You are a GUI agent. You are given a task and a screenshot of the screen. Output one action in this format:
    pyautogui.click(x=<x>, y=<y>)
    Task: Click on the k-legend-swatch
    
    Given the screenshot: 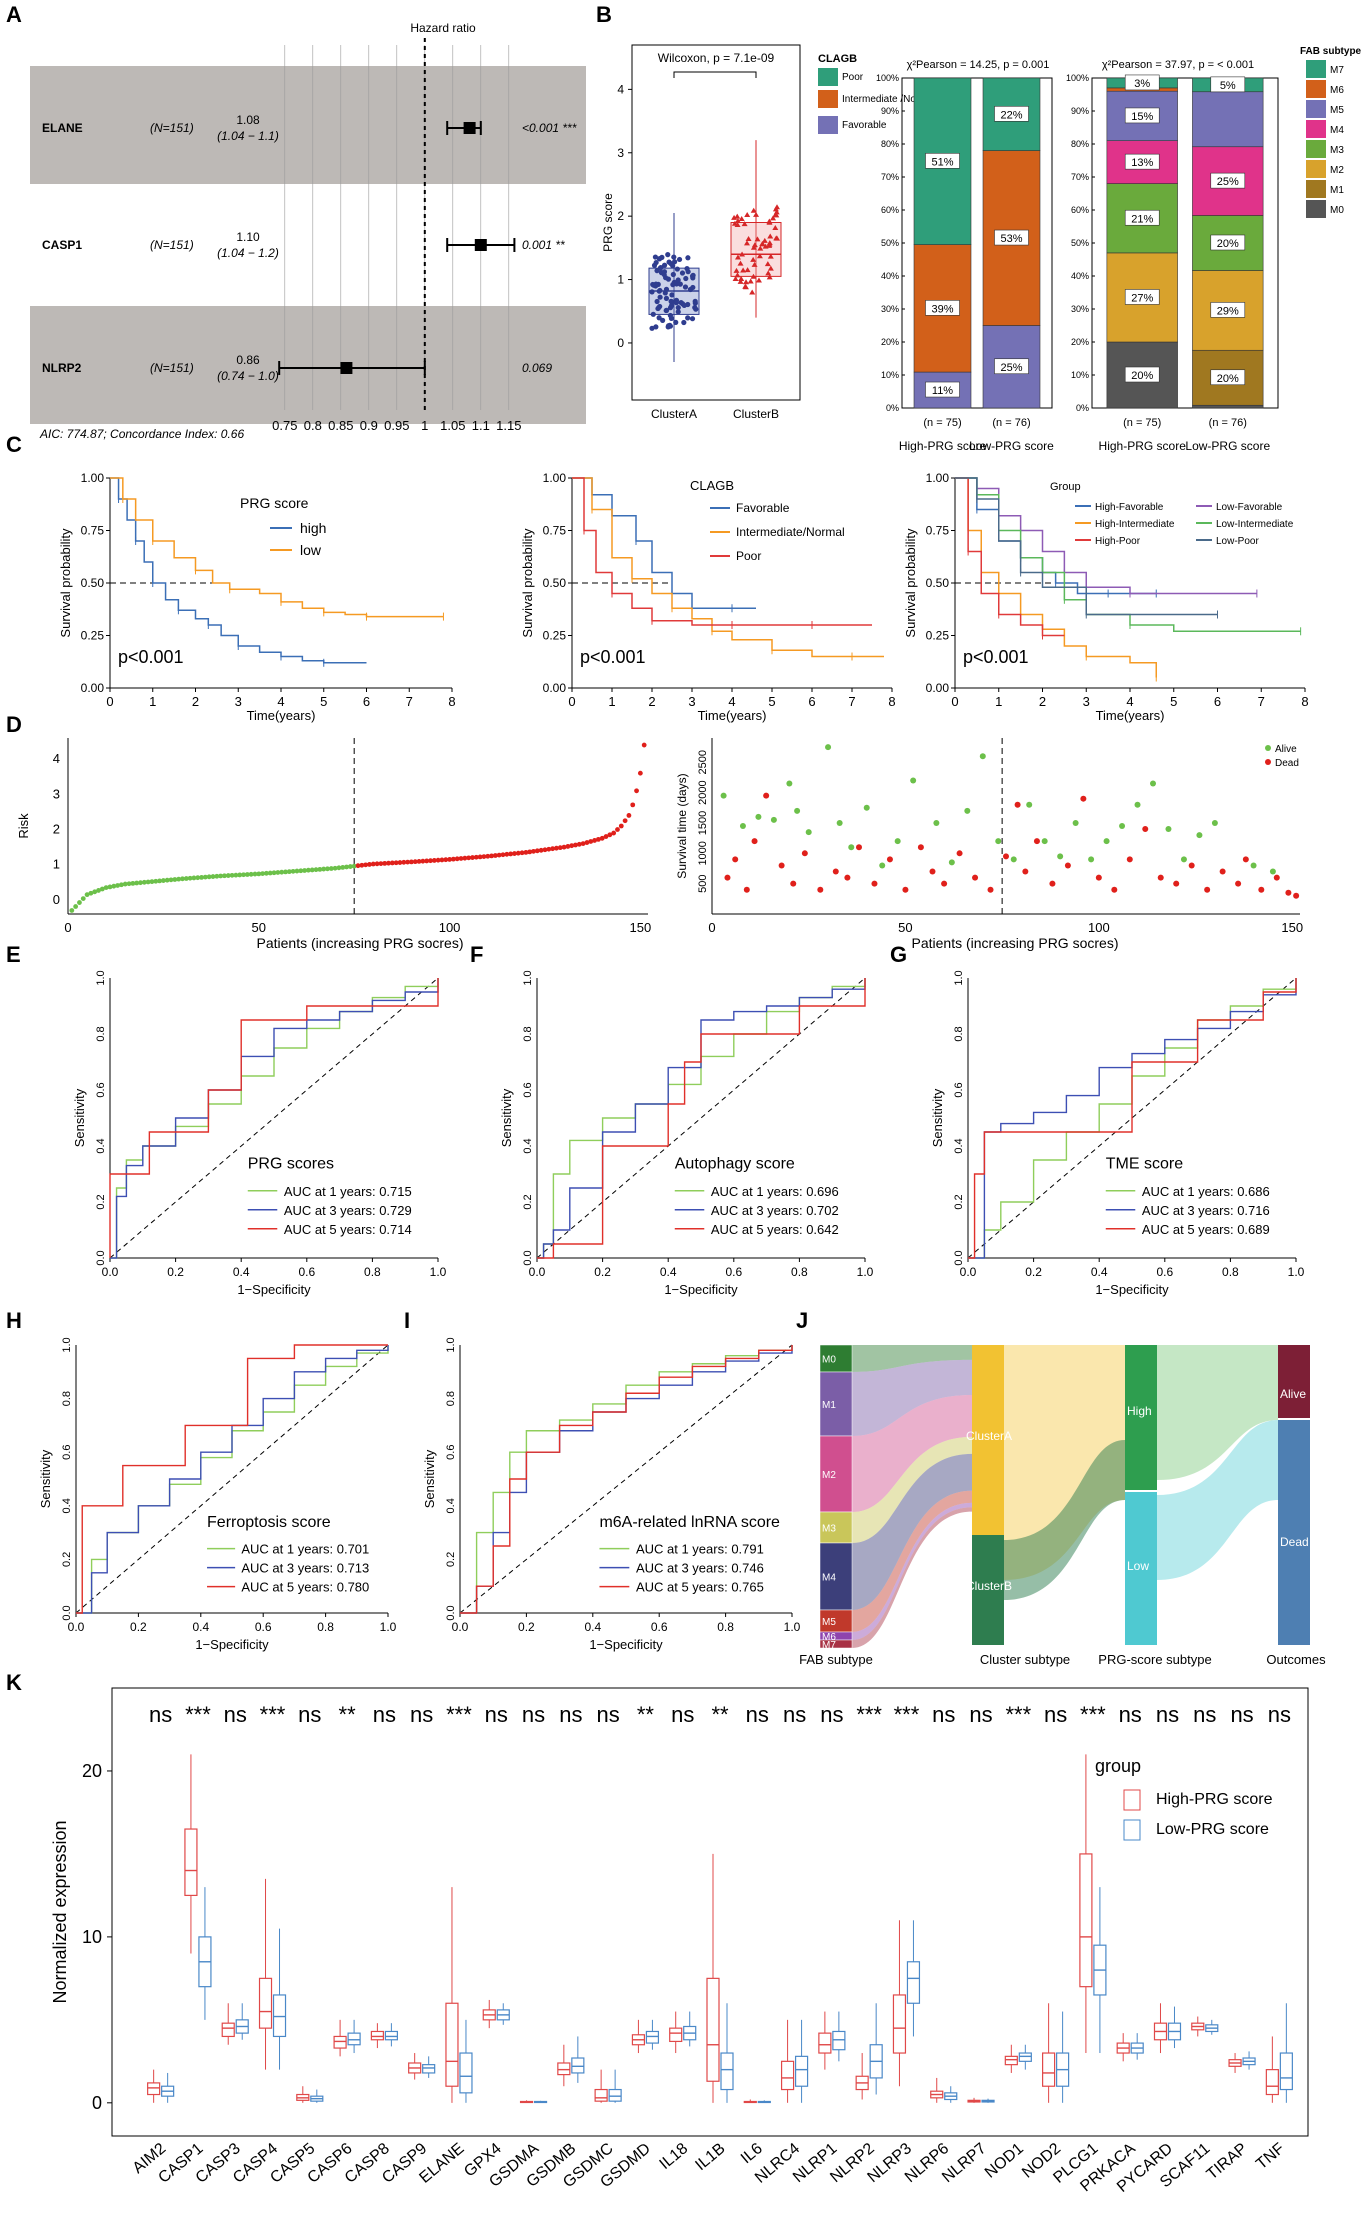 What is the action you would take?
    pyautogui.click(x=1132, y=1800)
    